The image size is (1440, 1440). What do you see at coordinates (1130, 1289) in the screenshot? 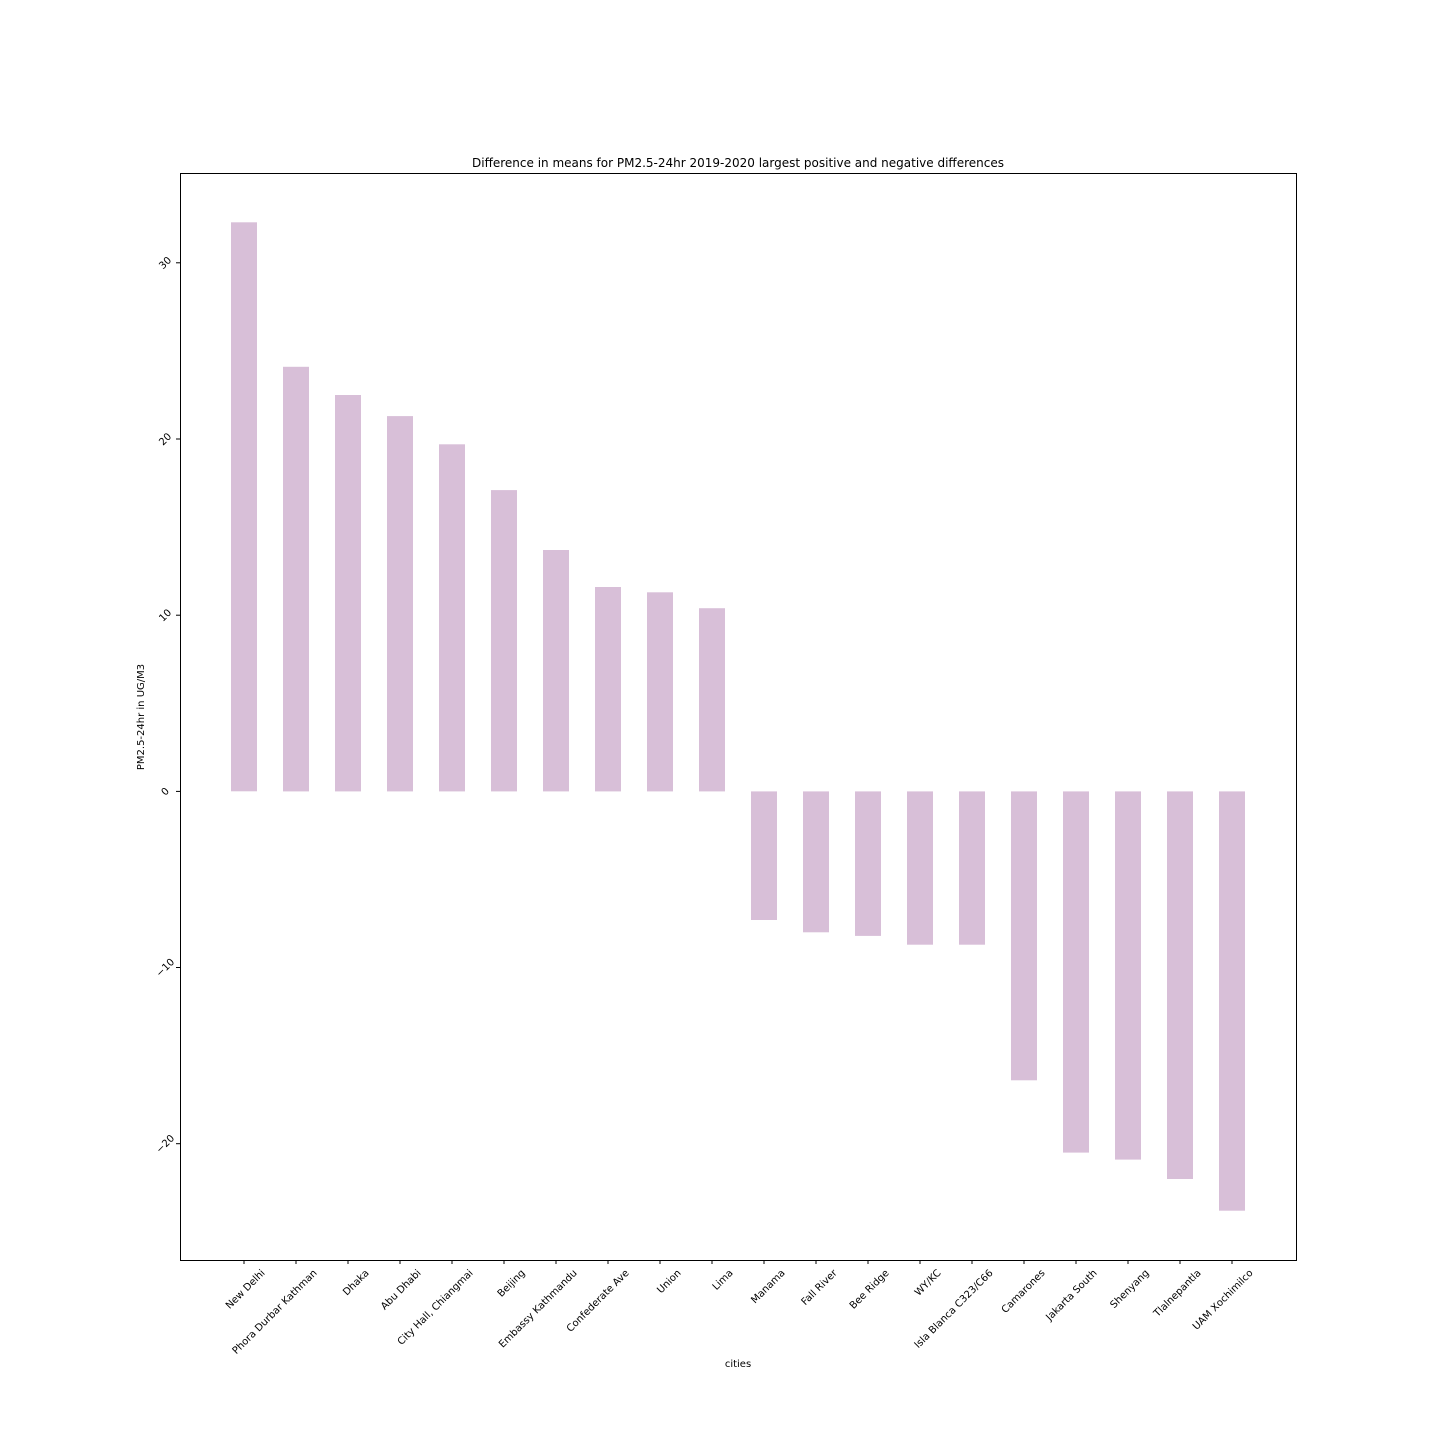
I see `x-tick-label: Shenyang` at bounding box center [1130, 1289].